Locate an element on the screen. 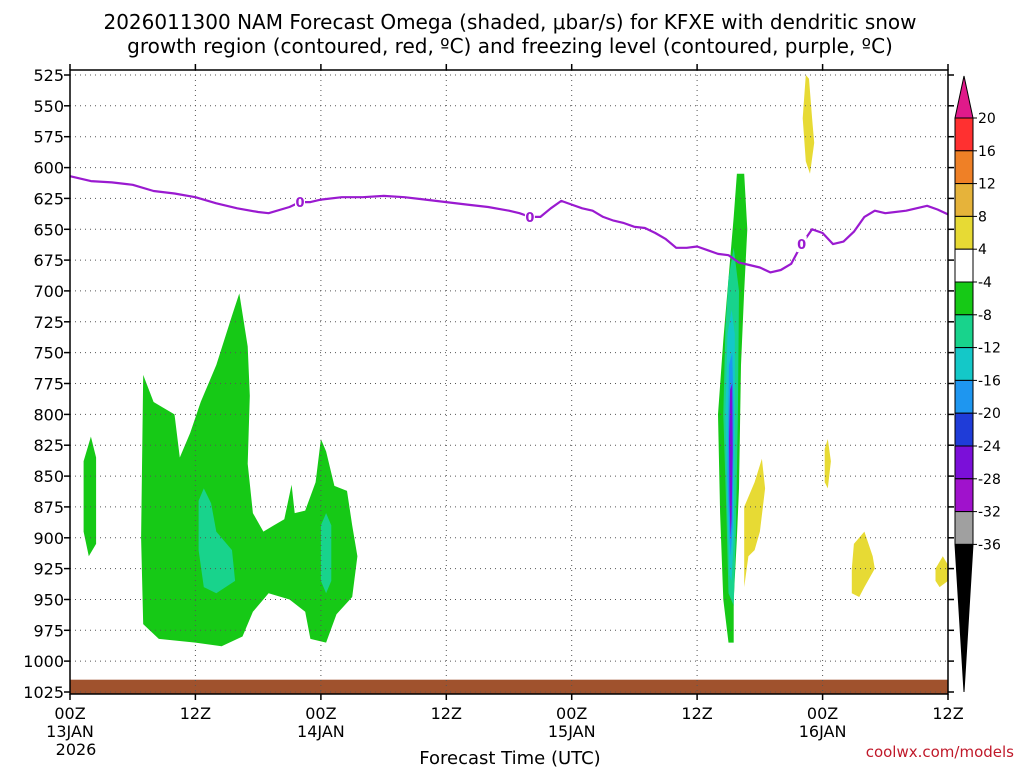 This screenshot has height=768, width=1024. surface-terrain is located at coordinates (509, 686).